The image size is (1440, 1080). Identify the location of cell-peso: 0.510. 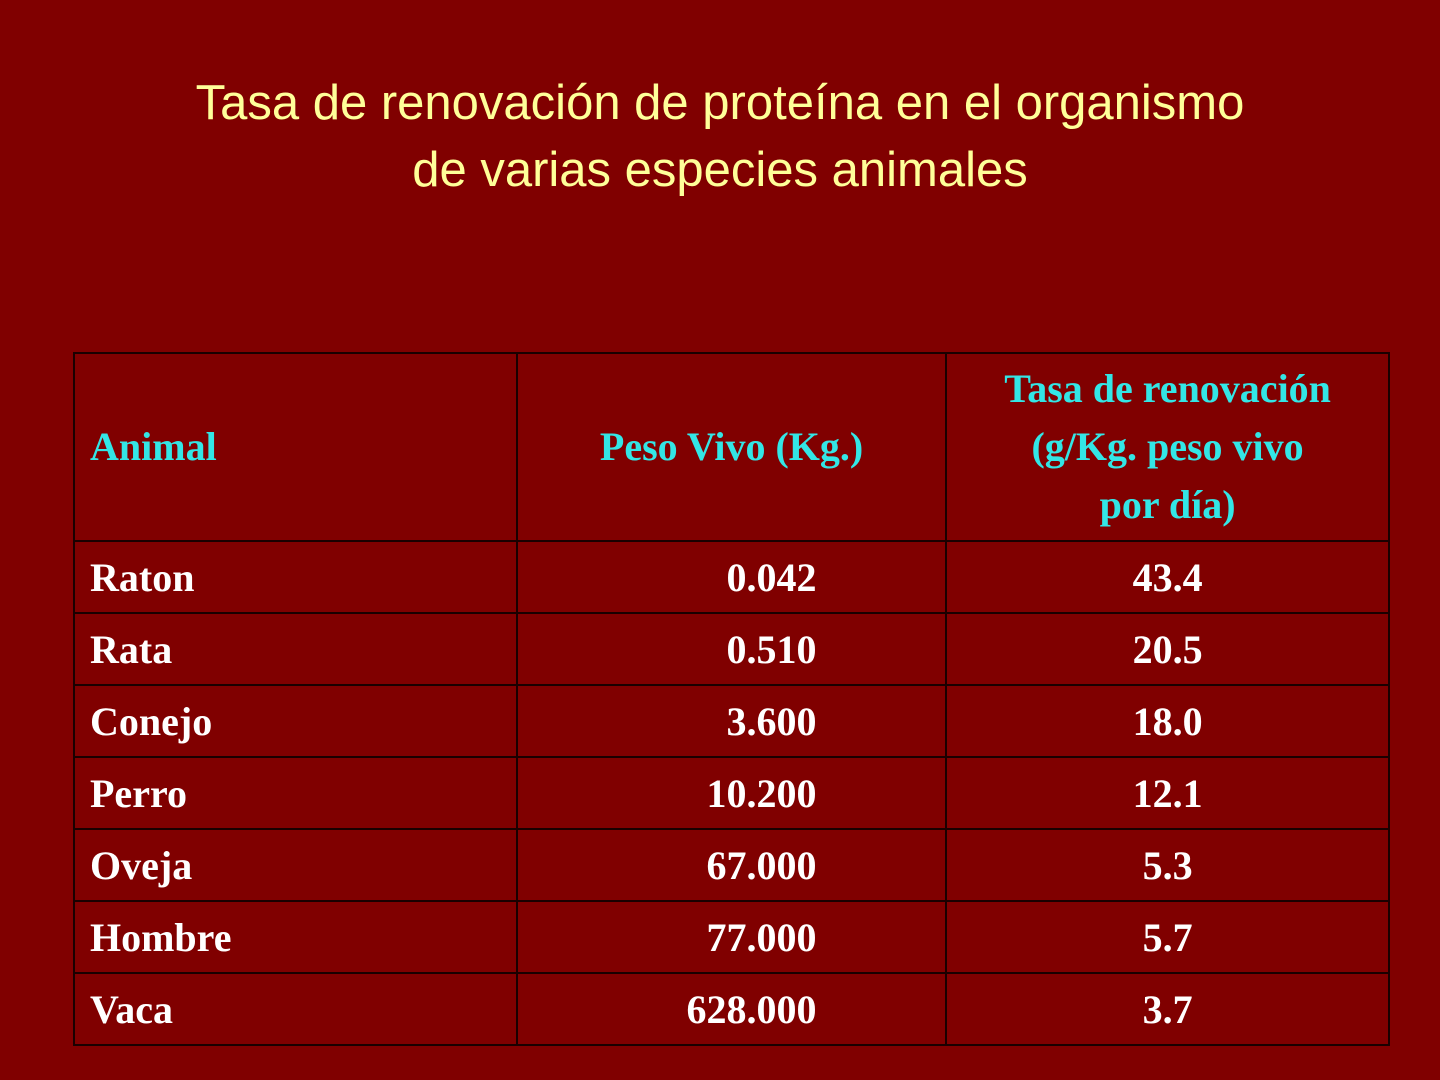
(731, 649).